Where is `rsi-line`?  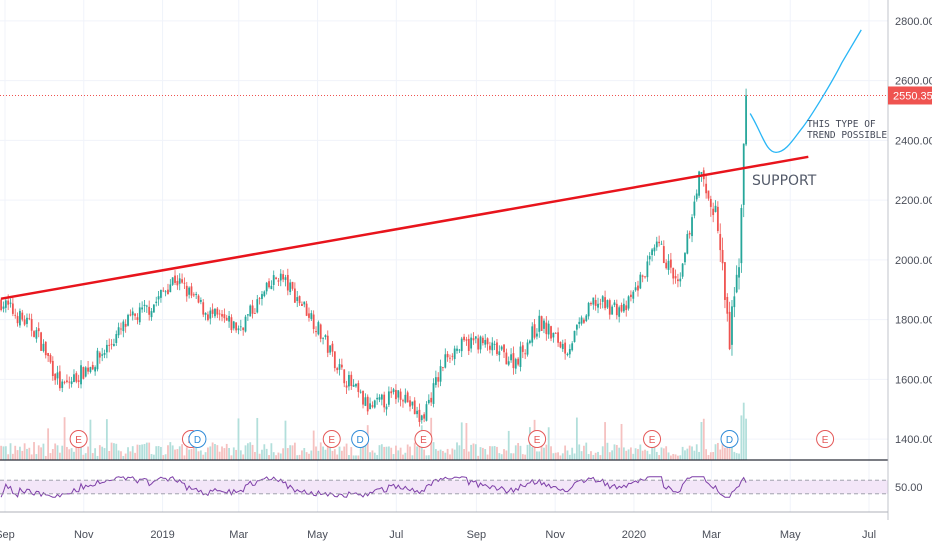 rsi-line is located at coordinates (373, 487).